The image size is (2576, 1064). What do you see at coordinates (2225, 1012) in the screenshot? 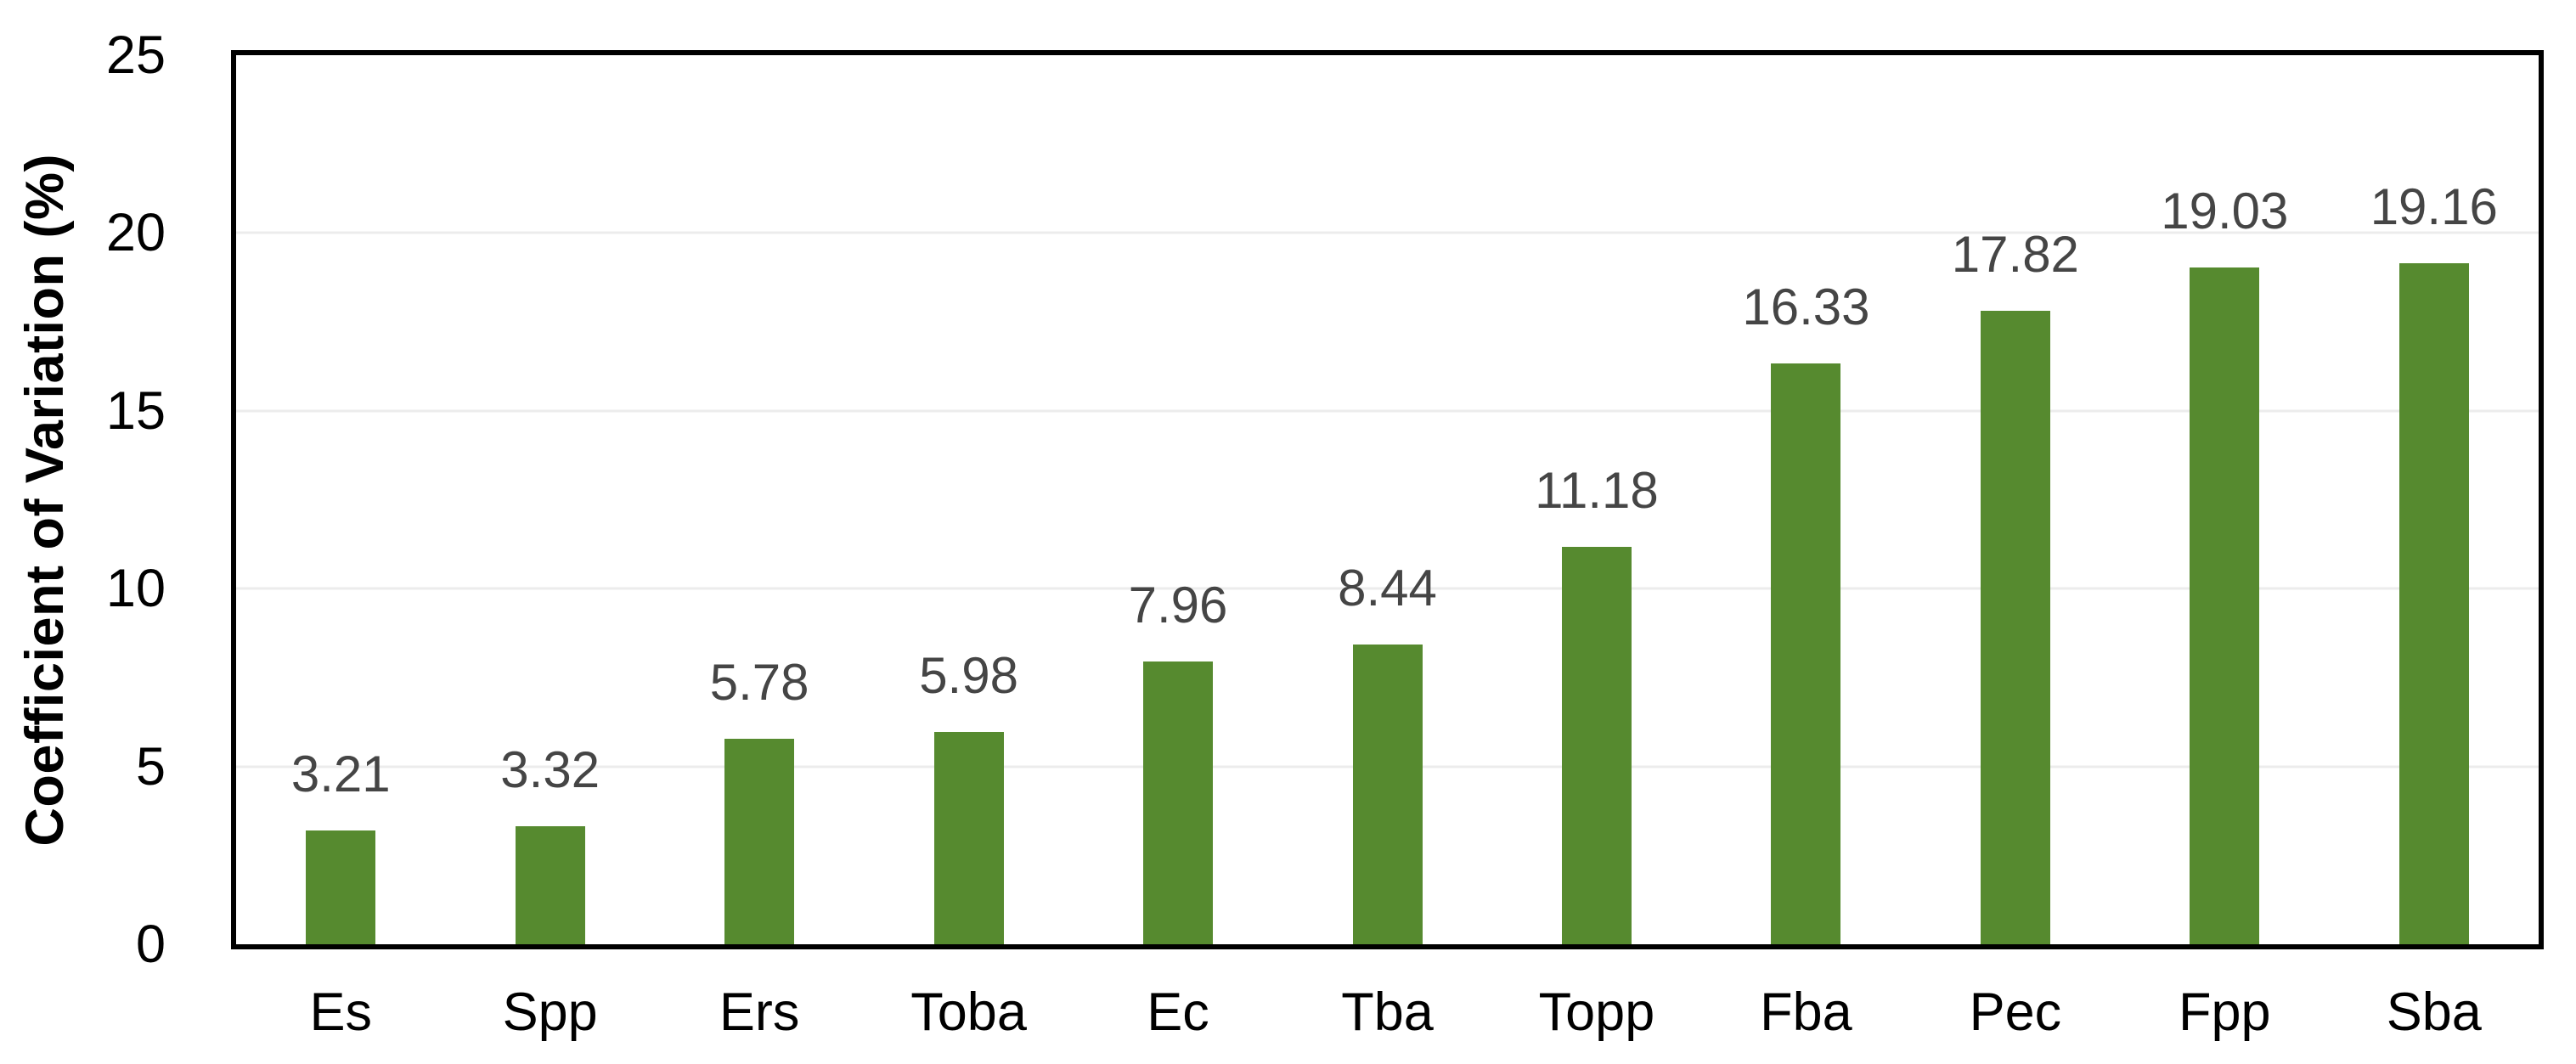
I see `x-category-label-Fpp: Fpp` at bounding box center [2225, 1012].